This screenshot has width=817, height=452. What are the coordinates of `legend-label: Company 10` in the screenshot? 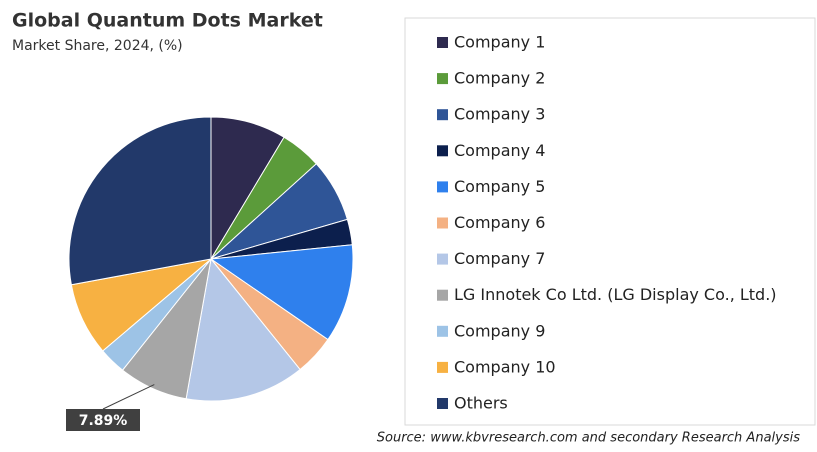 It's located at (505, 366).